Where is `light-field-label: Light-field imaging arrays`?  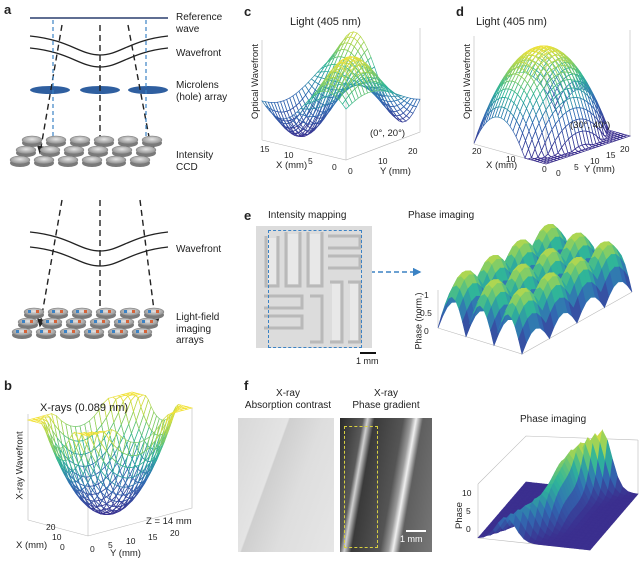
light-field-label: Light-field imaging arrays is located at coordinates (198, 329).